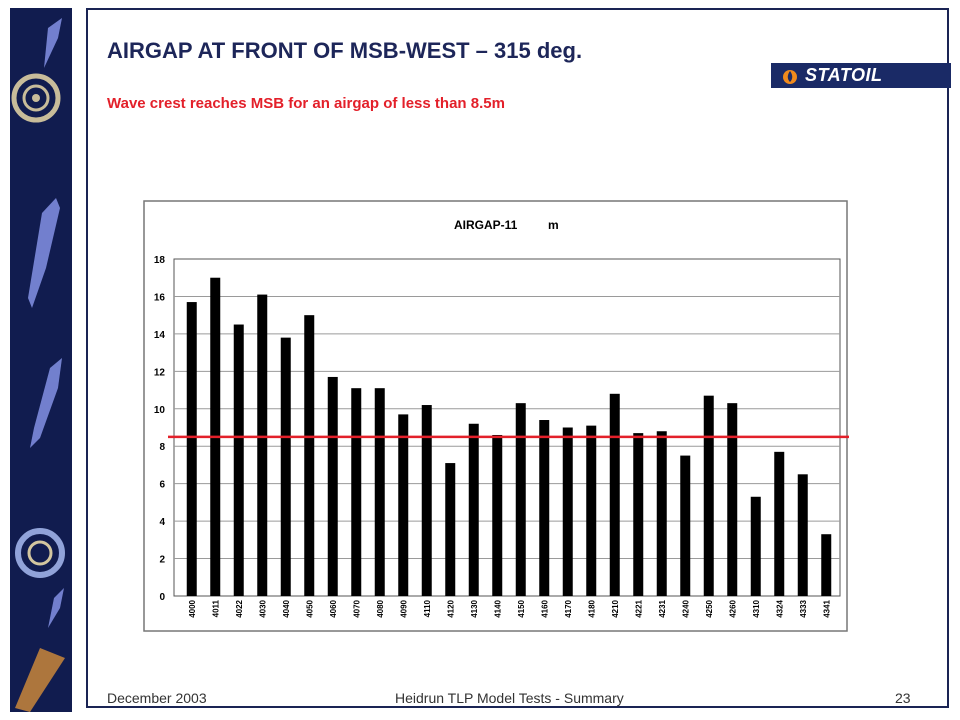 The height and width of the screenshot is (720, 960). What do you see at coordinates (192, 608) in the screenshot?
I see `x-tick-label: 4000` at bounding box center [192, 608].